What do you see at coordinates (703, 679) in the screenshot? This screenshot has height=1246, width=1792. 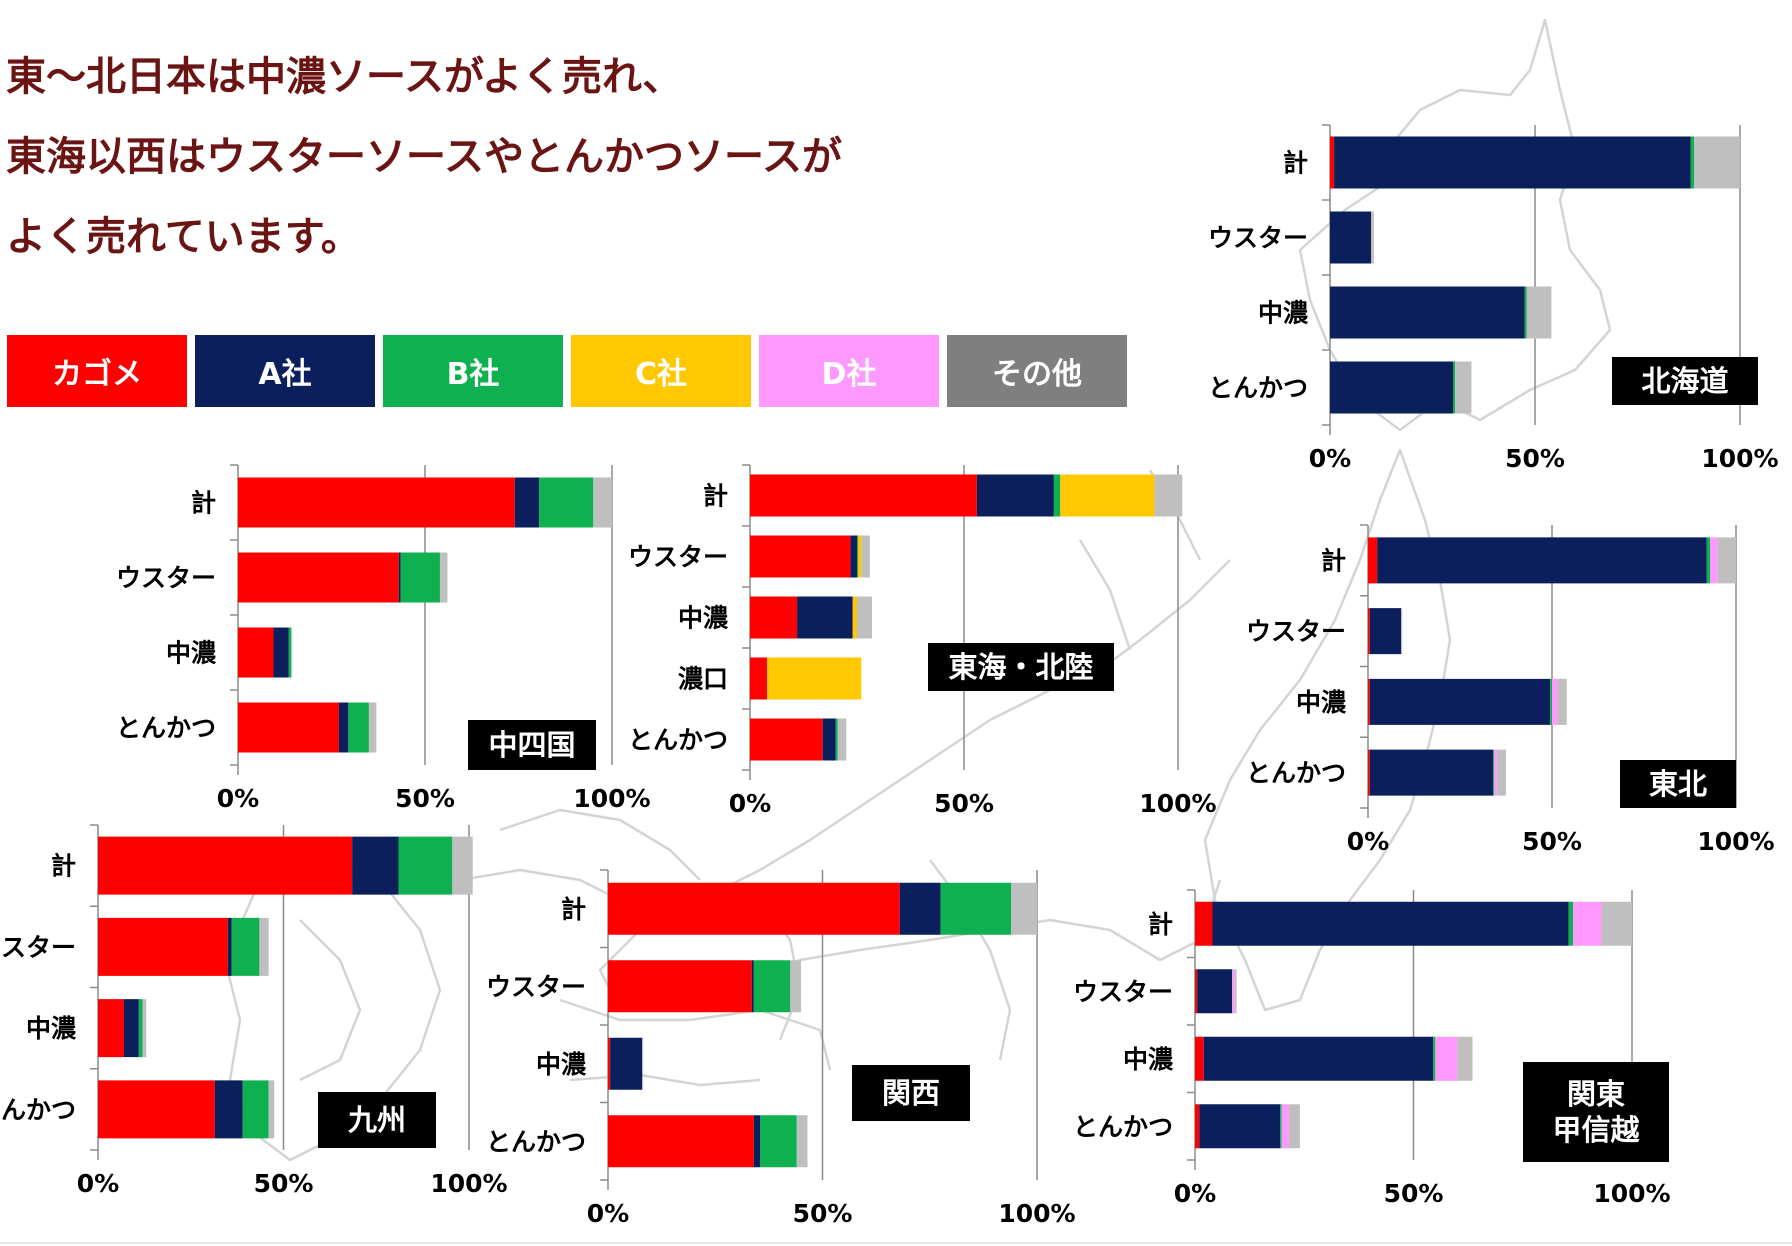 I see `category-label: 濃口` at bounding box center [703, 679].